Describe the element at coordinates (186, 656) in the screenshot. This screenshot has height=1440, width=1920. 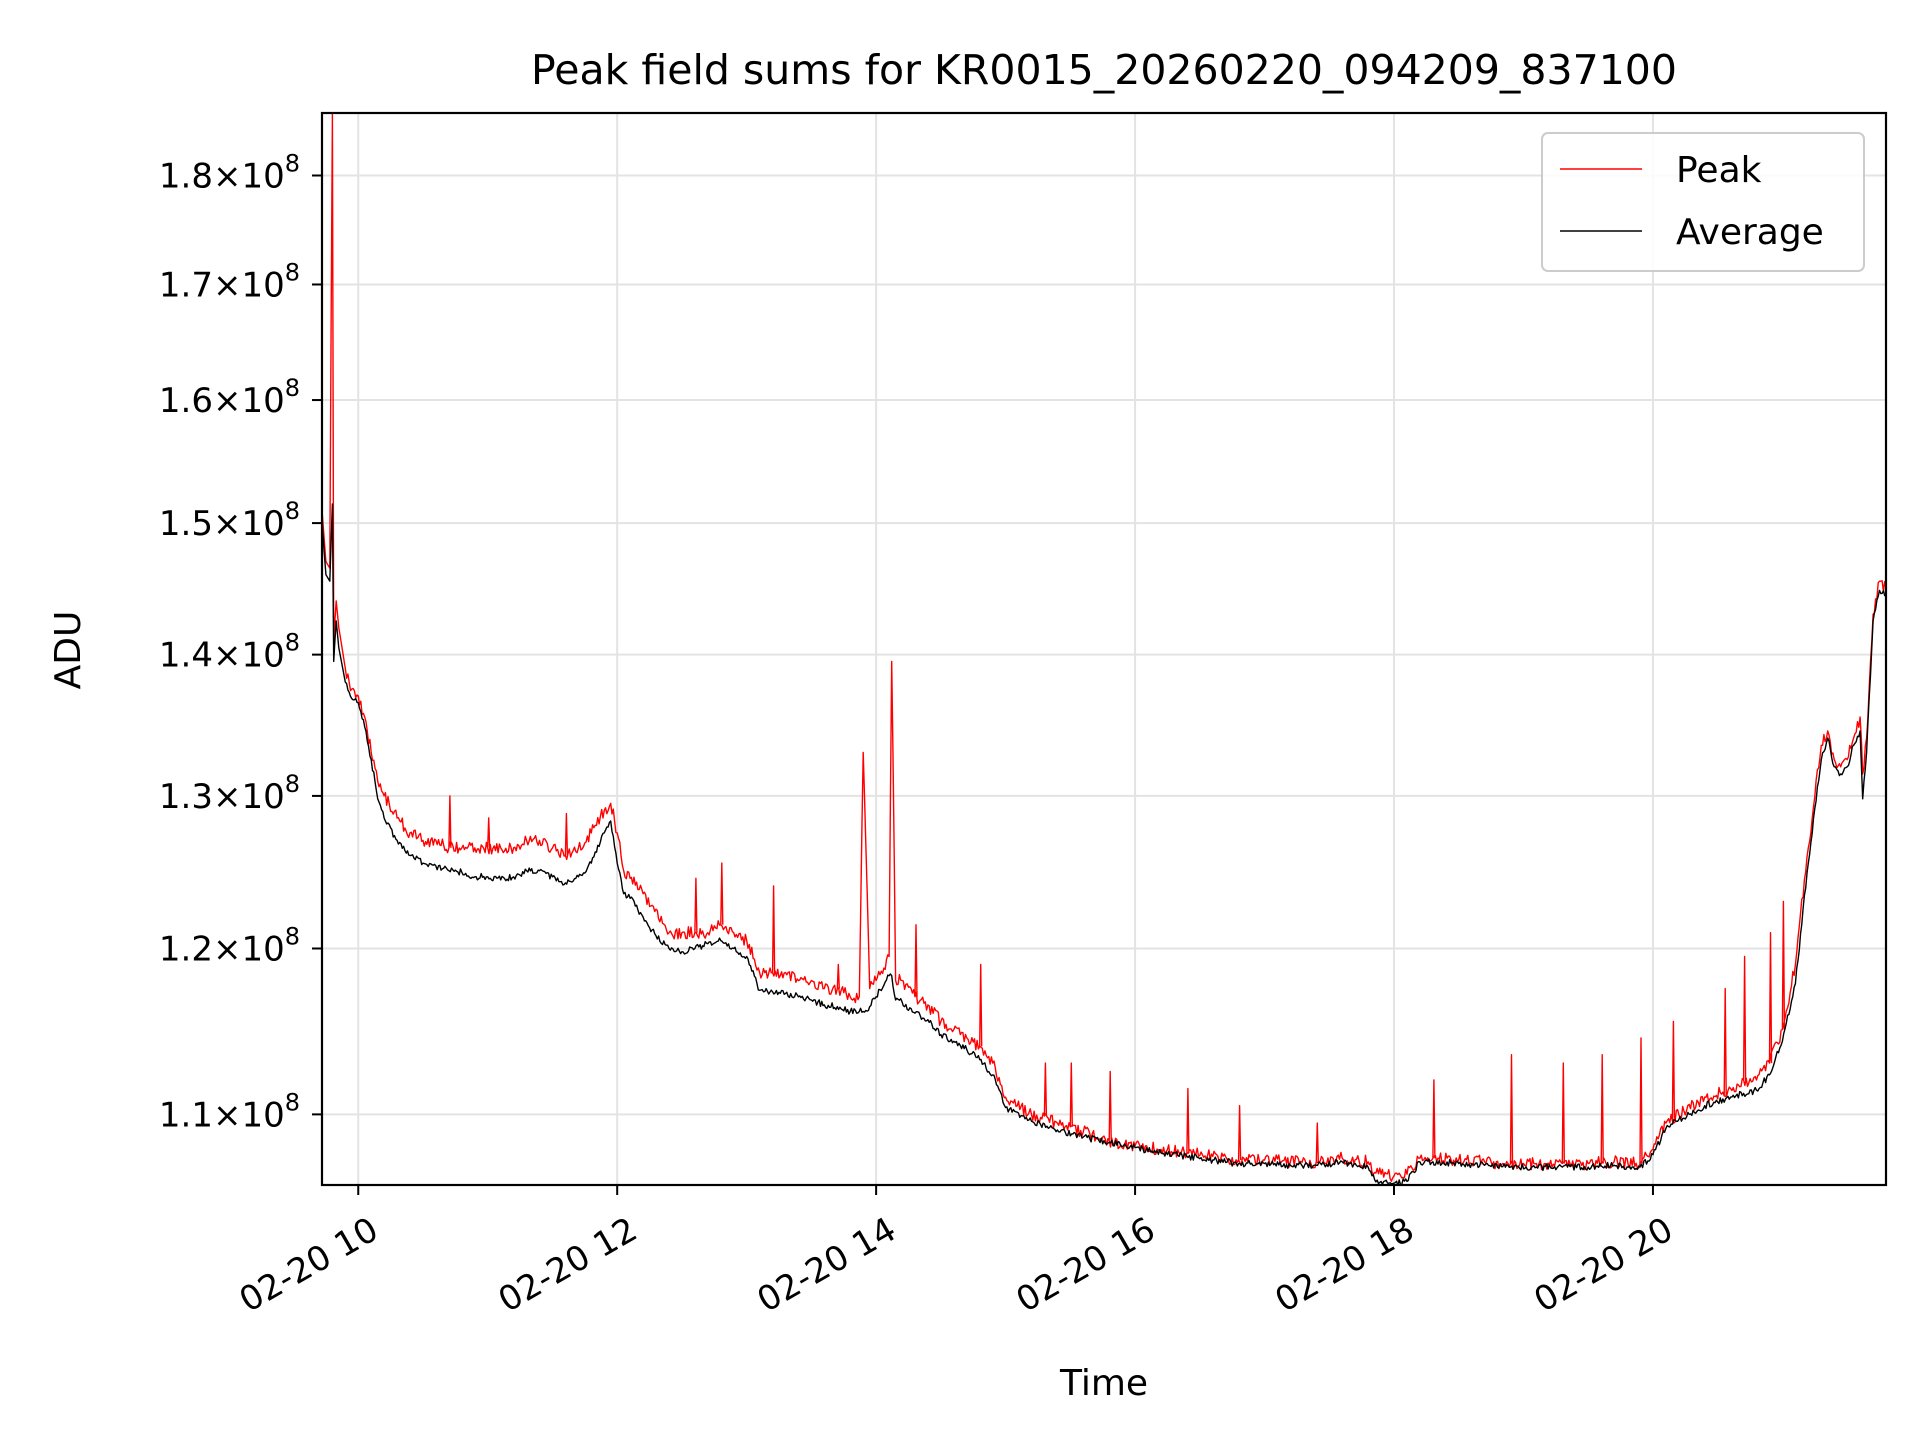
I see `y-tick-mantissa: 1.4` at that location.